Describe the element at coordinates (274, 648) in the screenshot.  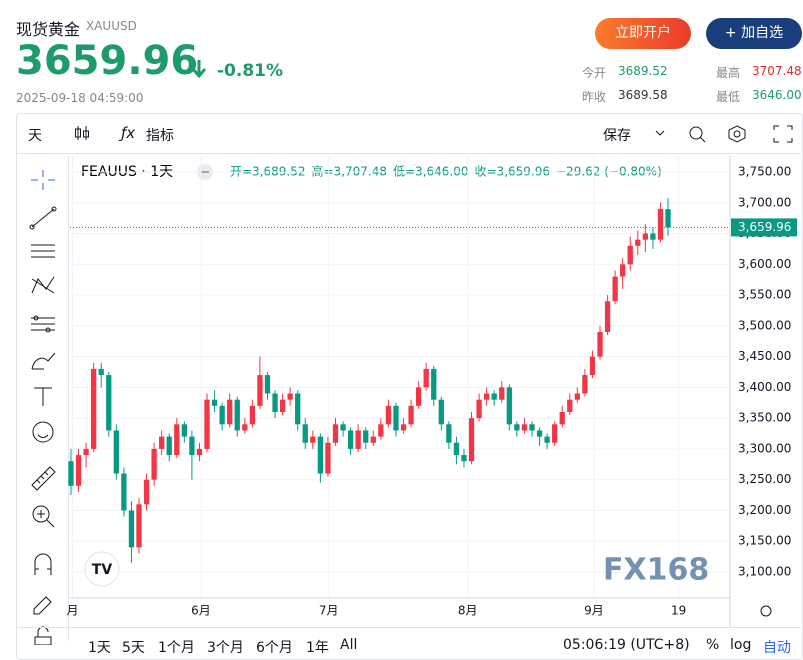
I see `range-button: 6个月` at that location.